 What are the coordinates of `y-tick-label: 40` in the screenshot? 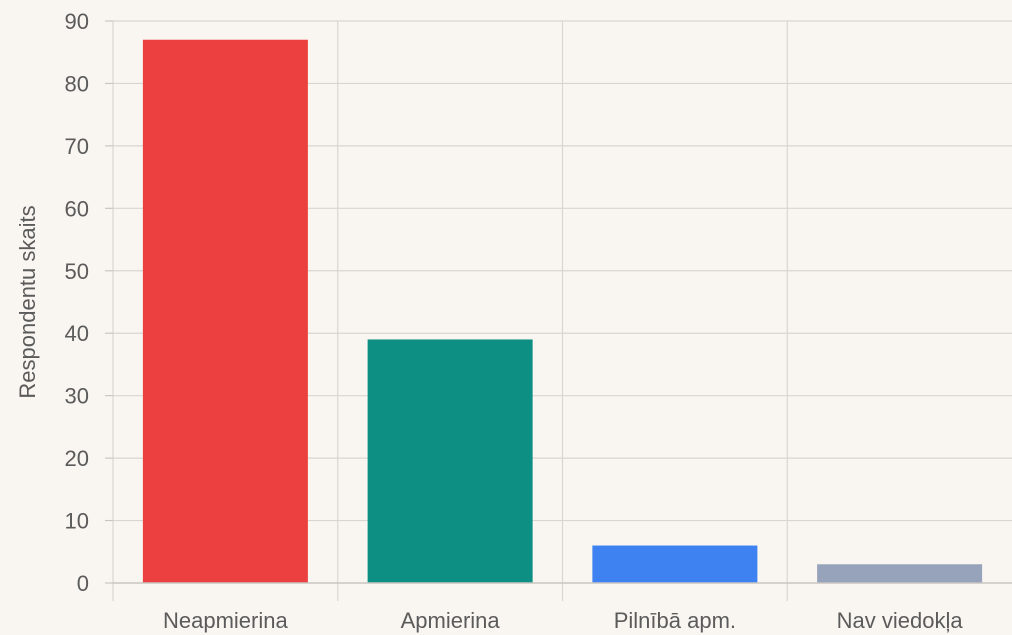 It's located at (77, 333).